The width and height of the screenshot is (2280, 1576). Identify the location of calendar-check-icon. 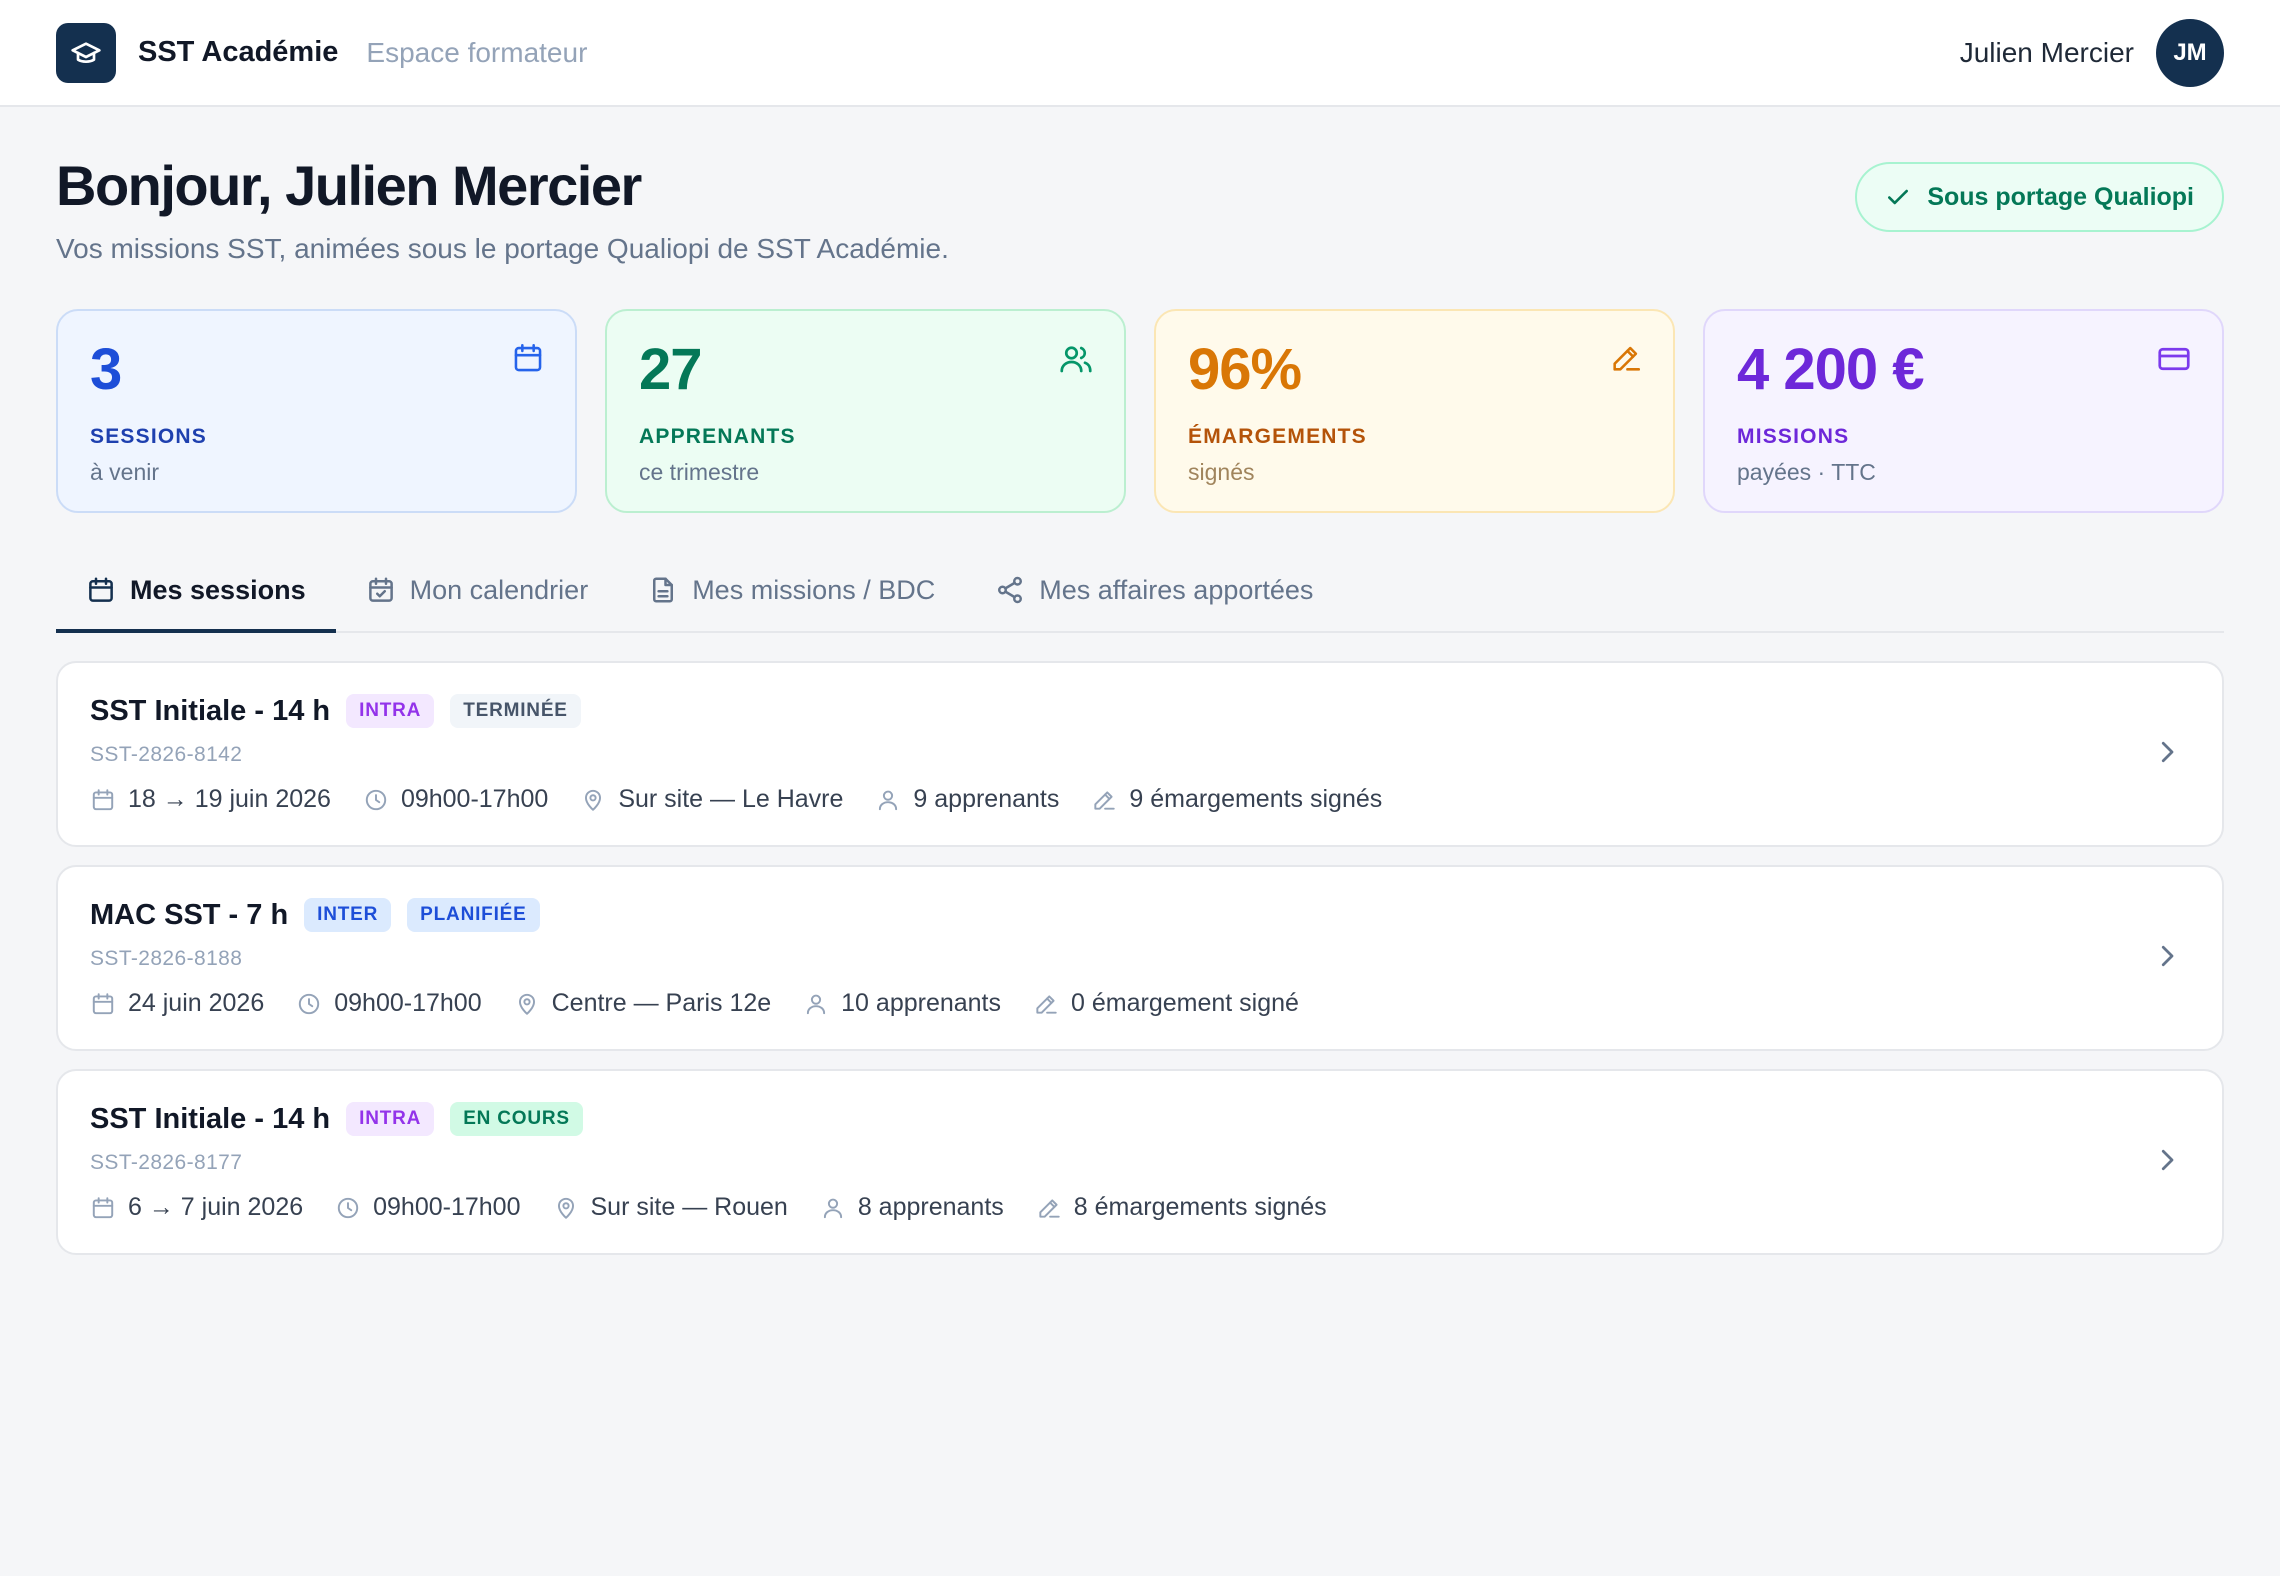
(380, 589).